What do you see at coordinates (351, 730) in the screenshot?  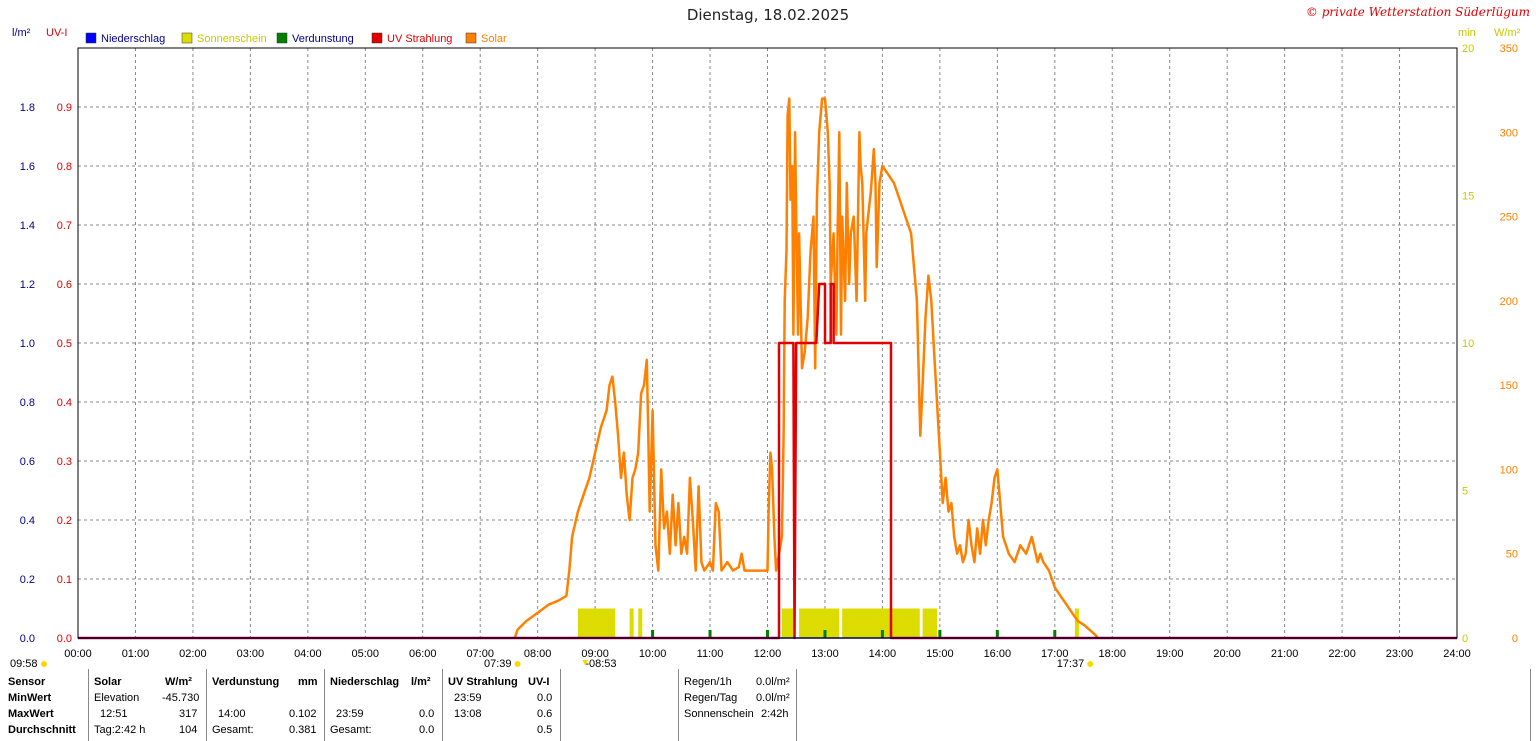 I see `row-avg-nied-time: Gesamt:` at bounding box center [351, 730].